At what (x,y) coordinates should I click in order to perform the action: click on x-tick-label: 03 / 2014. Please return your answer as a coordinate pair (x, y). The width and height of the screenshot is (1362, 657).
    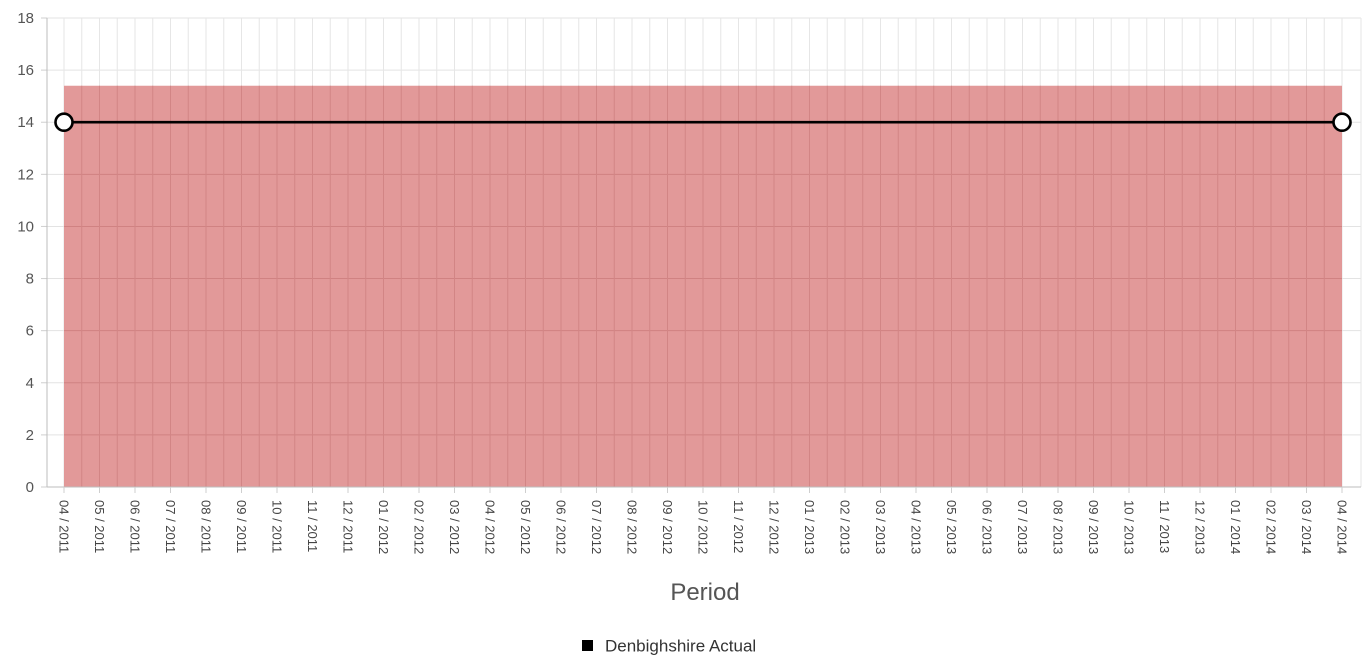
    Looking at the image, I should click on (1306, 527).